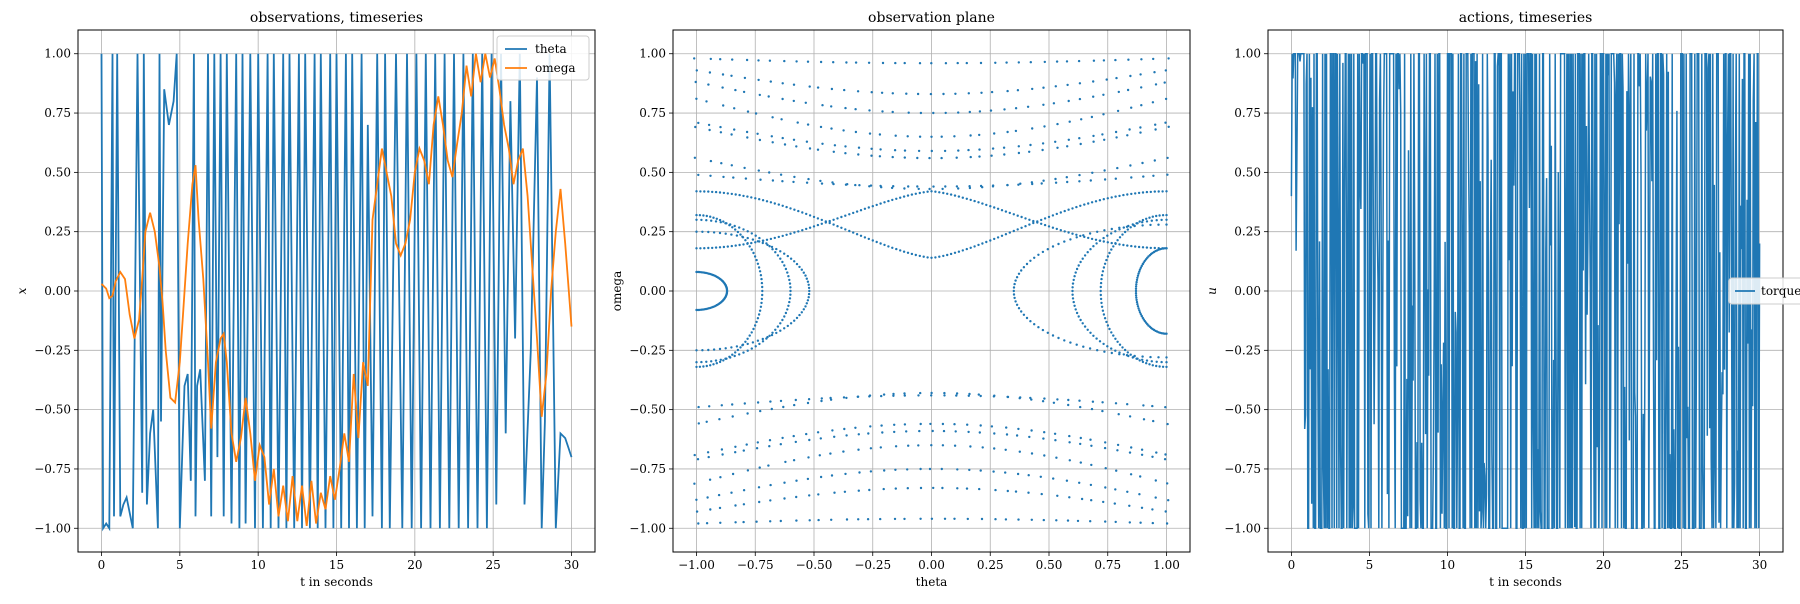 The image size is (1800, 604). What do you see at coordinates (1247, 232) in the screenshot?
I see `y-tick-label: 0.25` at bounding box center [1247, 232].